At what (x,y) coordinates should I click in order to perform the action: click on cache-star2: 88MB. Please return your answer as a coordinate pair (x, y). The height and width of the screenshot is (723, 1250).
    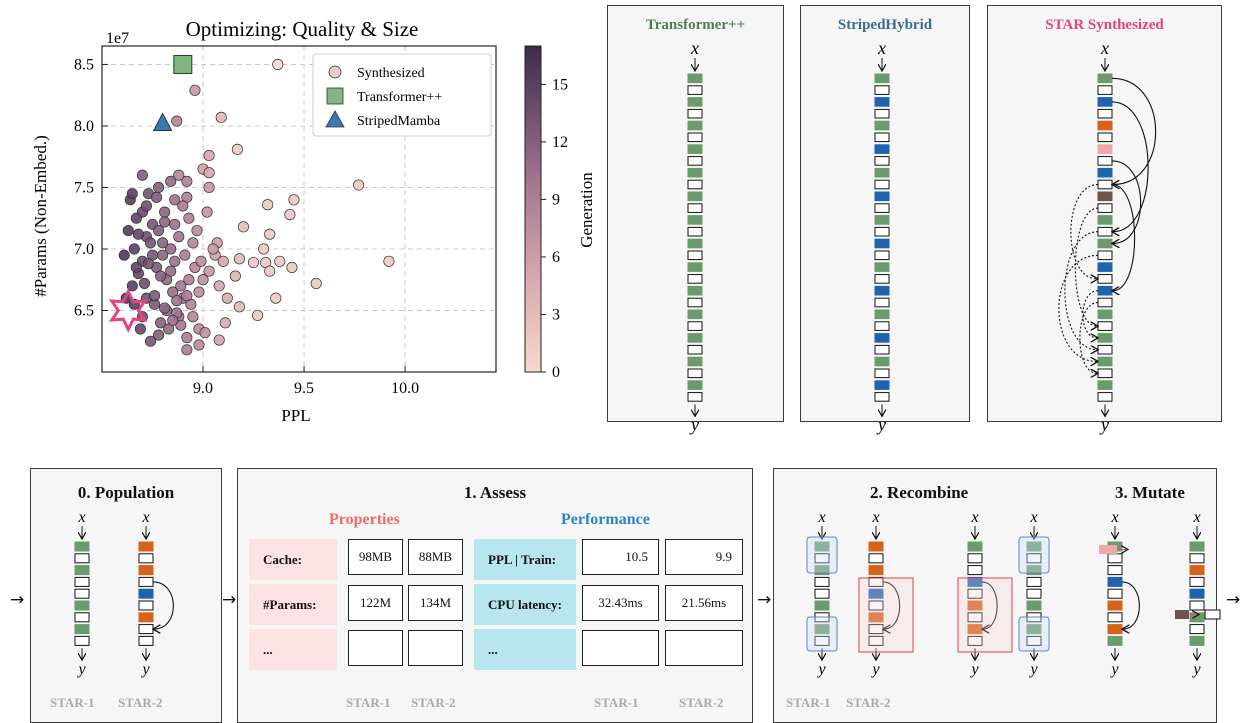
    Looking at the image, I should click on (435, 557).